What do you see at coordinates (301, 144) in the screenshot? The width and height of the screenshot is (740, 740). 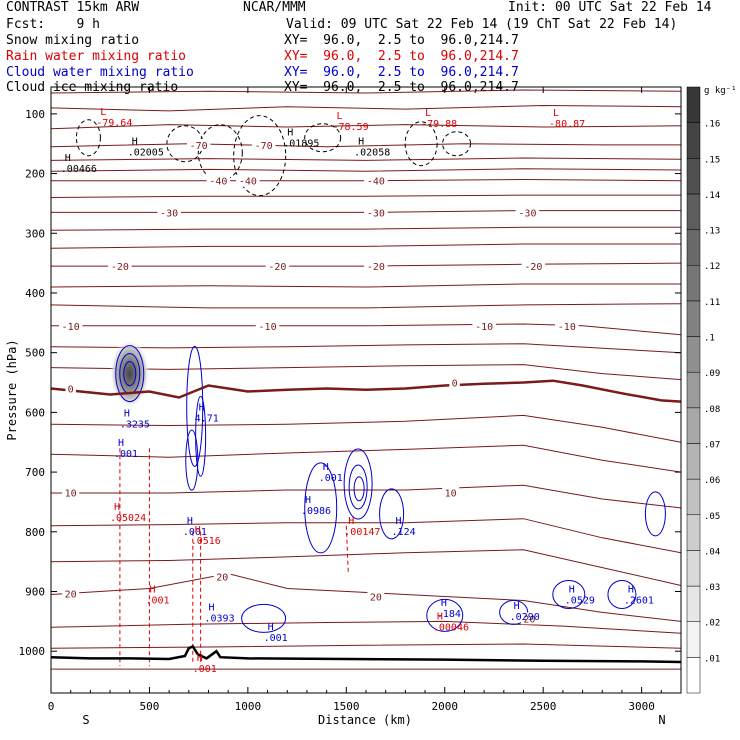 I see `extremum-value: .01895` at bounding box center [301, 144].